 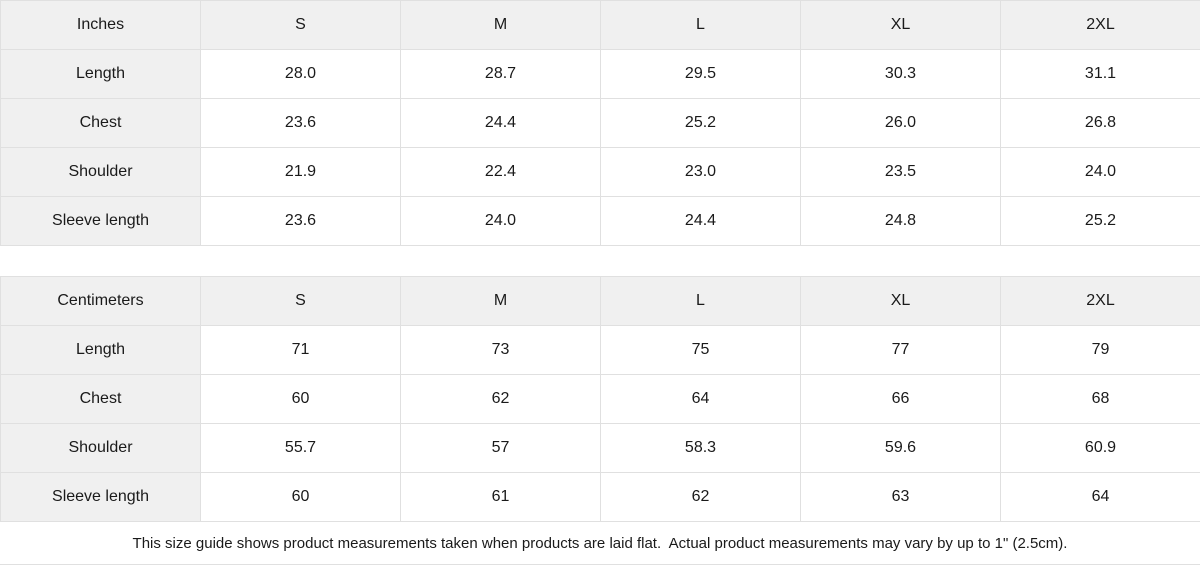 What do you see at coordinates (900, 497) in the screenshot?
I see `measurement-value: 63` at bounding box center [900, 497].